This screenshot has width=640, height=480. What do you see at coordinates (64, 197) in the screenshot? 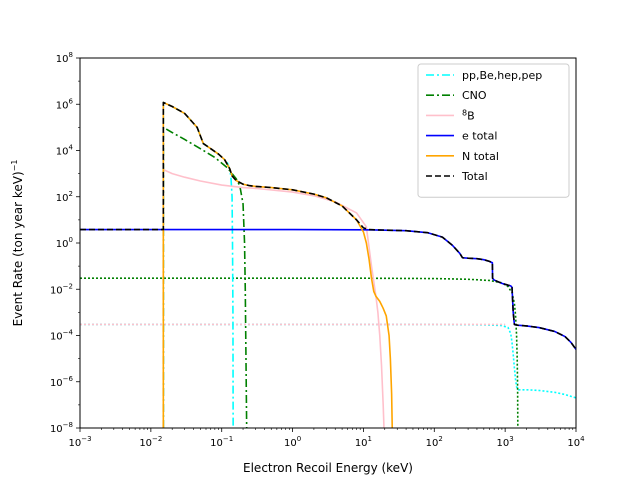
I see `y-tick-label-5: 10²` at bounding box center [64, 197].